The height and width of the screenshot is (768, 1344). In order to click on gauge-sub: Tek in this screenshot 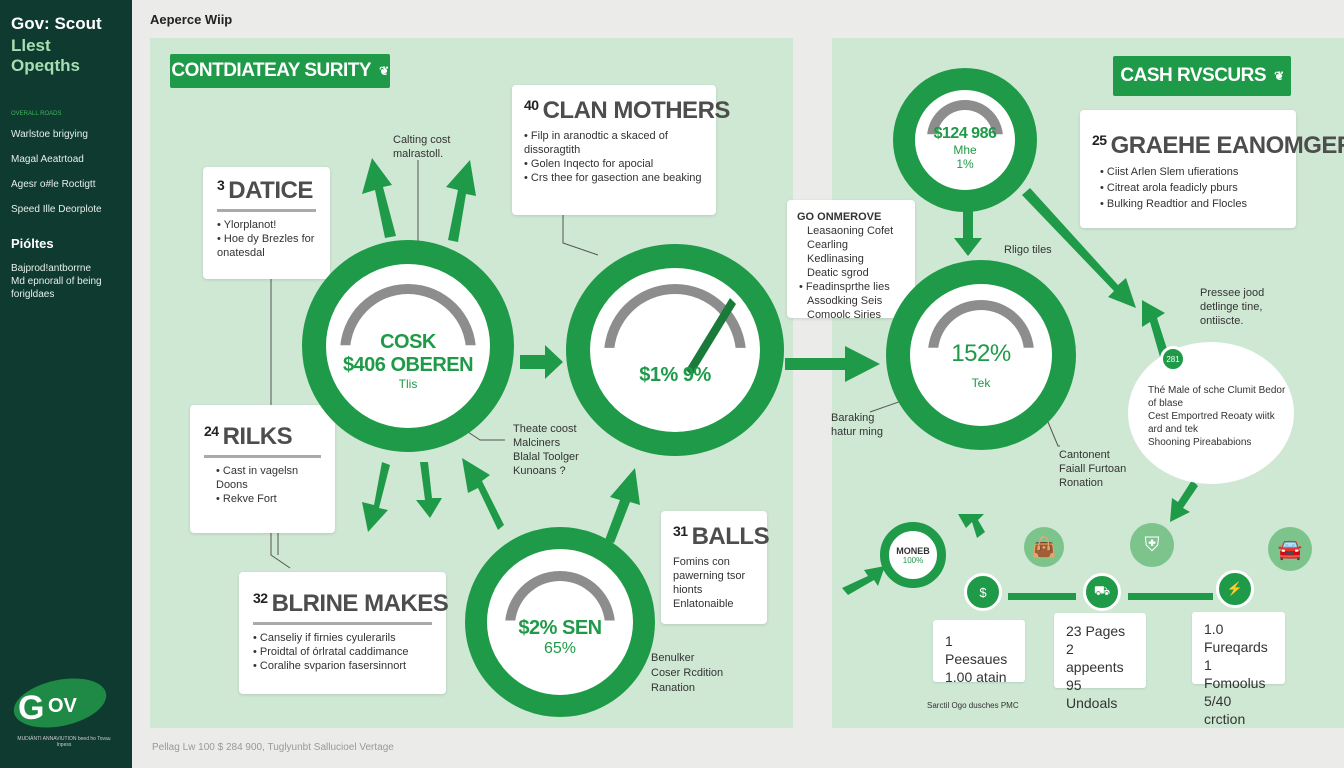, I will do `click(981, 383)`.